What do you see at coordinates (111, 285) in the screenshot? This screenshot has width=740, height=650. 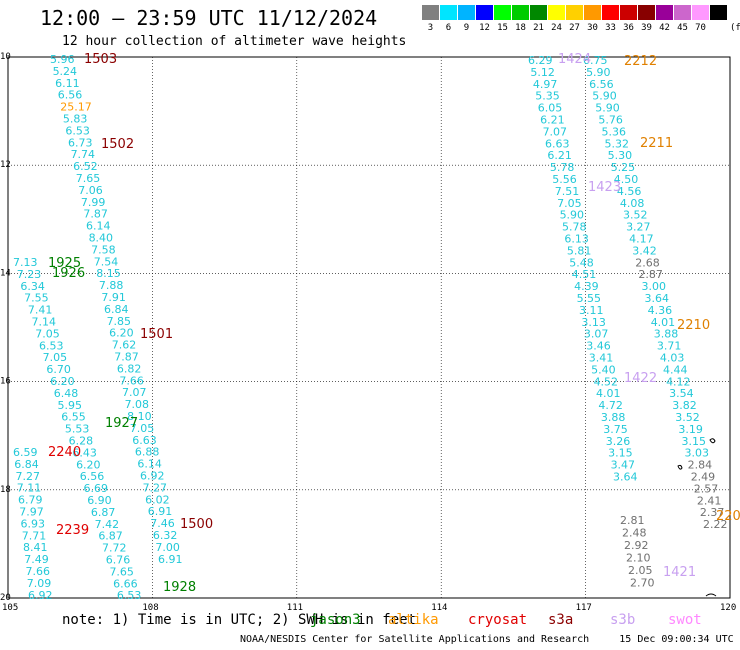 I see `wave-height-value: 7.88` at bounding box center [111, 285].